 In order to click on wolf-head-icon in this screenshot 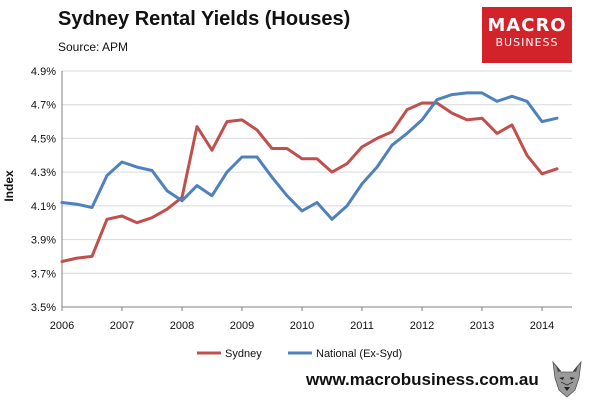, I will do `click(567, 379)`.